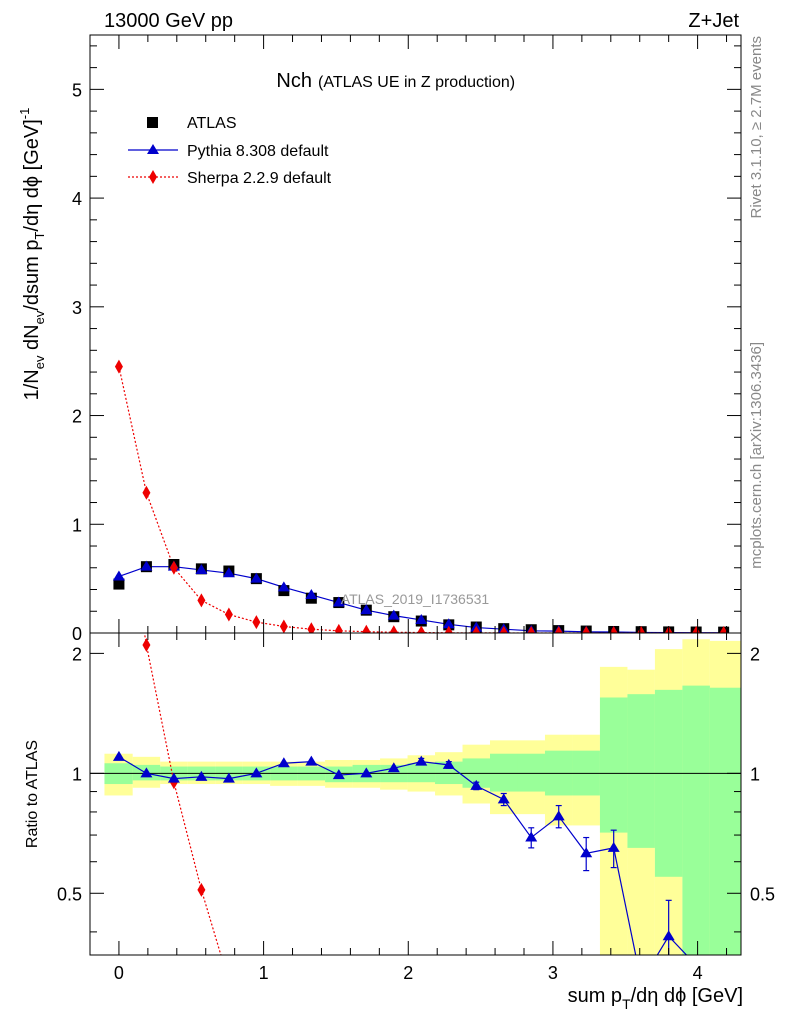 This screenshot has height=1024, width=786. Describe the element at coordinates (212, 123) in the screenshot. I see `legend-atlas-label: ATLAS` at that location.